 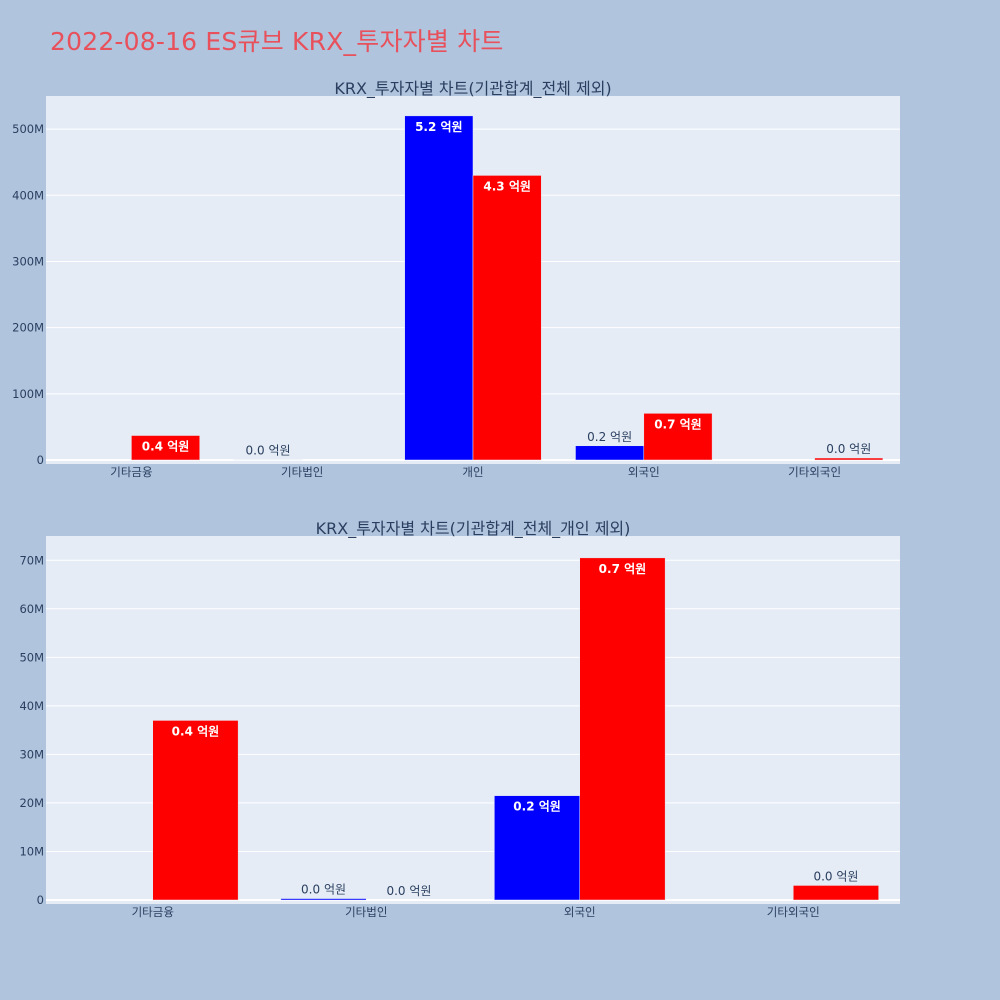 What do you see at coordinates (473, 529) in the screenshot?
I see `chart-subtitle: KRX_투자자별 차트(기관합계_전체_개인 제외)` at bounding box center [473, 529].